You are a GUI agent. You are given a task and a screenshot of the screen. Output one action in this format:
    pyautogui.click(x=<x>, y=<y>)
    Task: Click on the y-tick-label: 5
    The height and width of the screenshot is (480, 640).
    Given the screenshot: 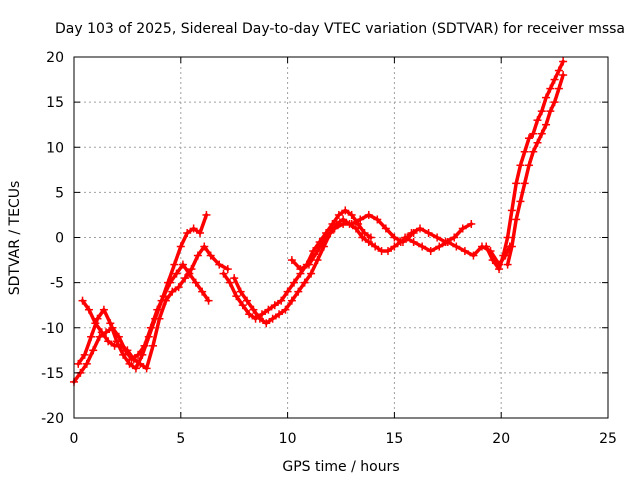 What is the action you would take?
    pyautogui.click(x=59, y=193)
    